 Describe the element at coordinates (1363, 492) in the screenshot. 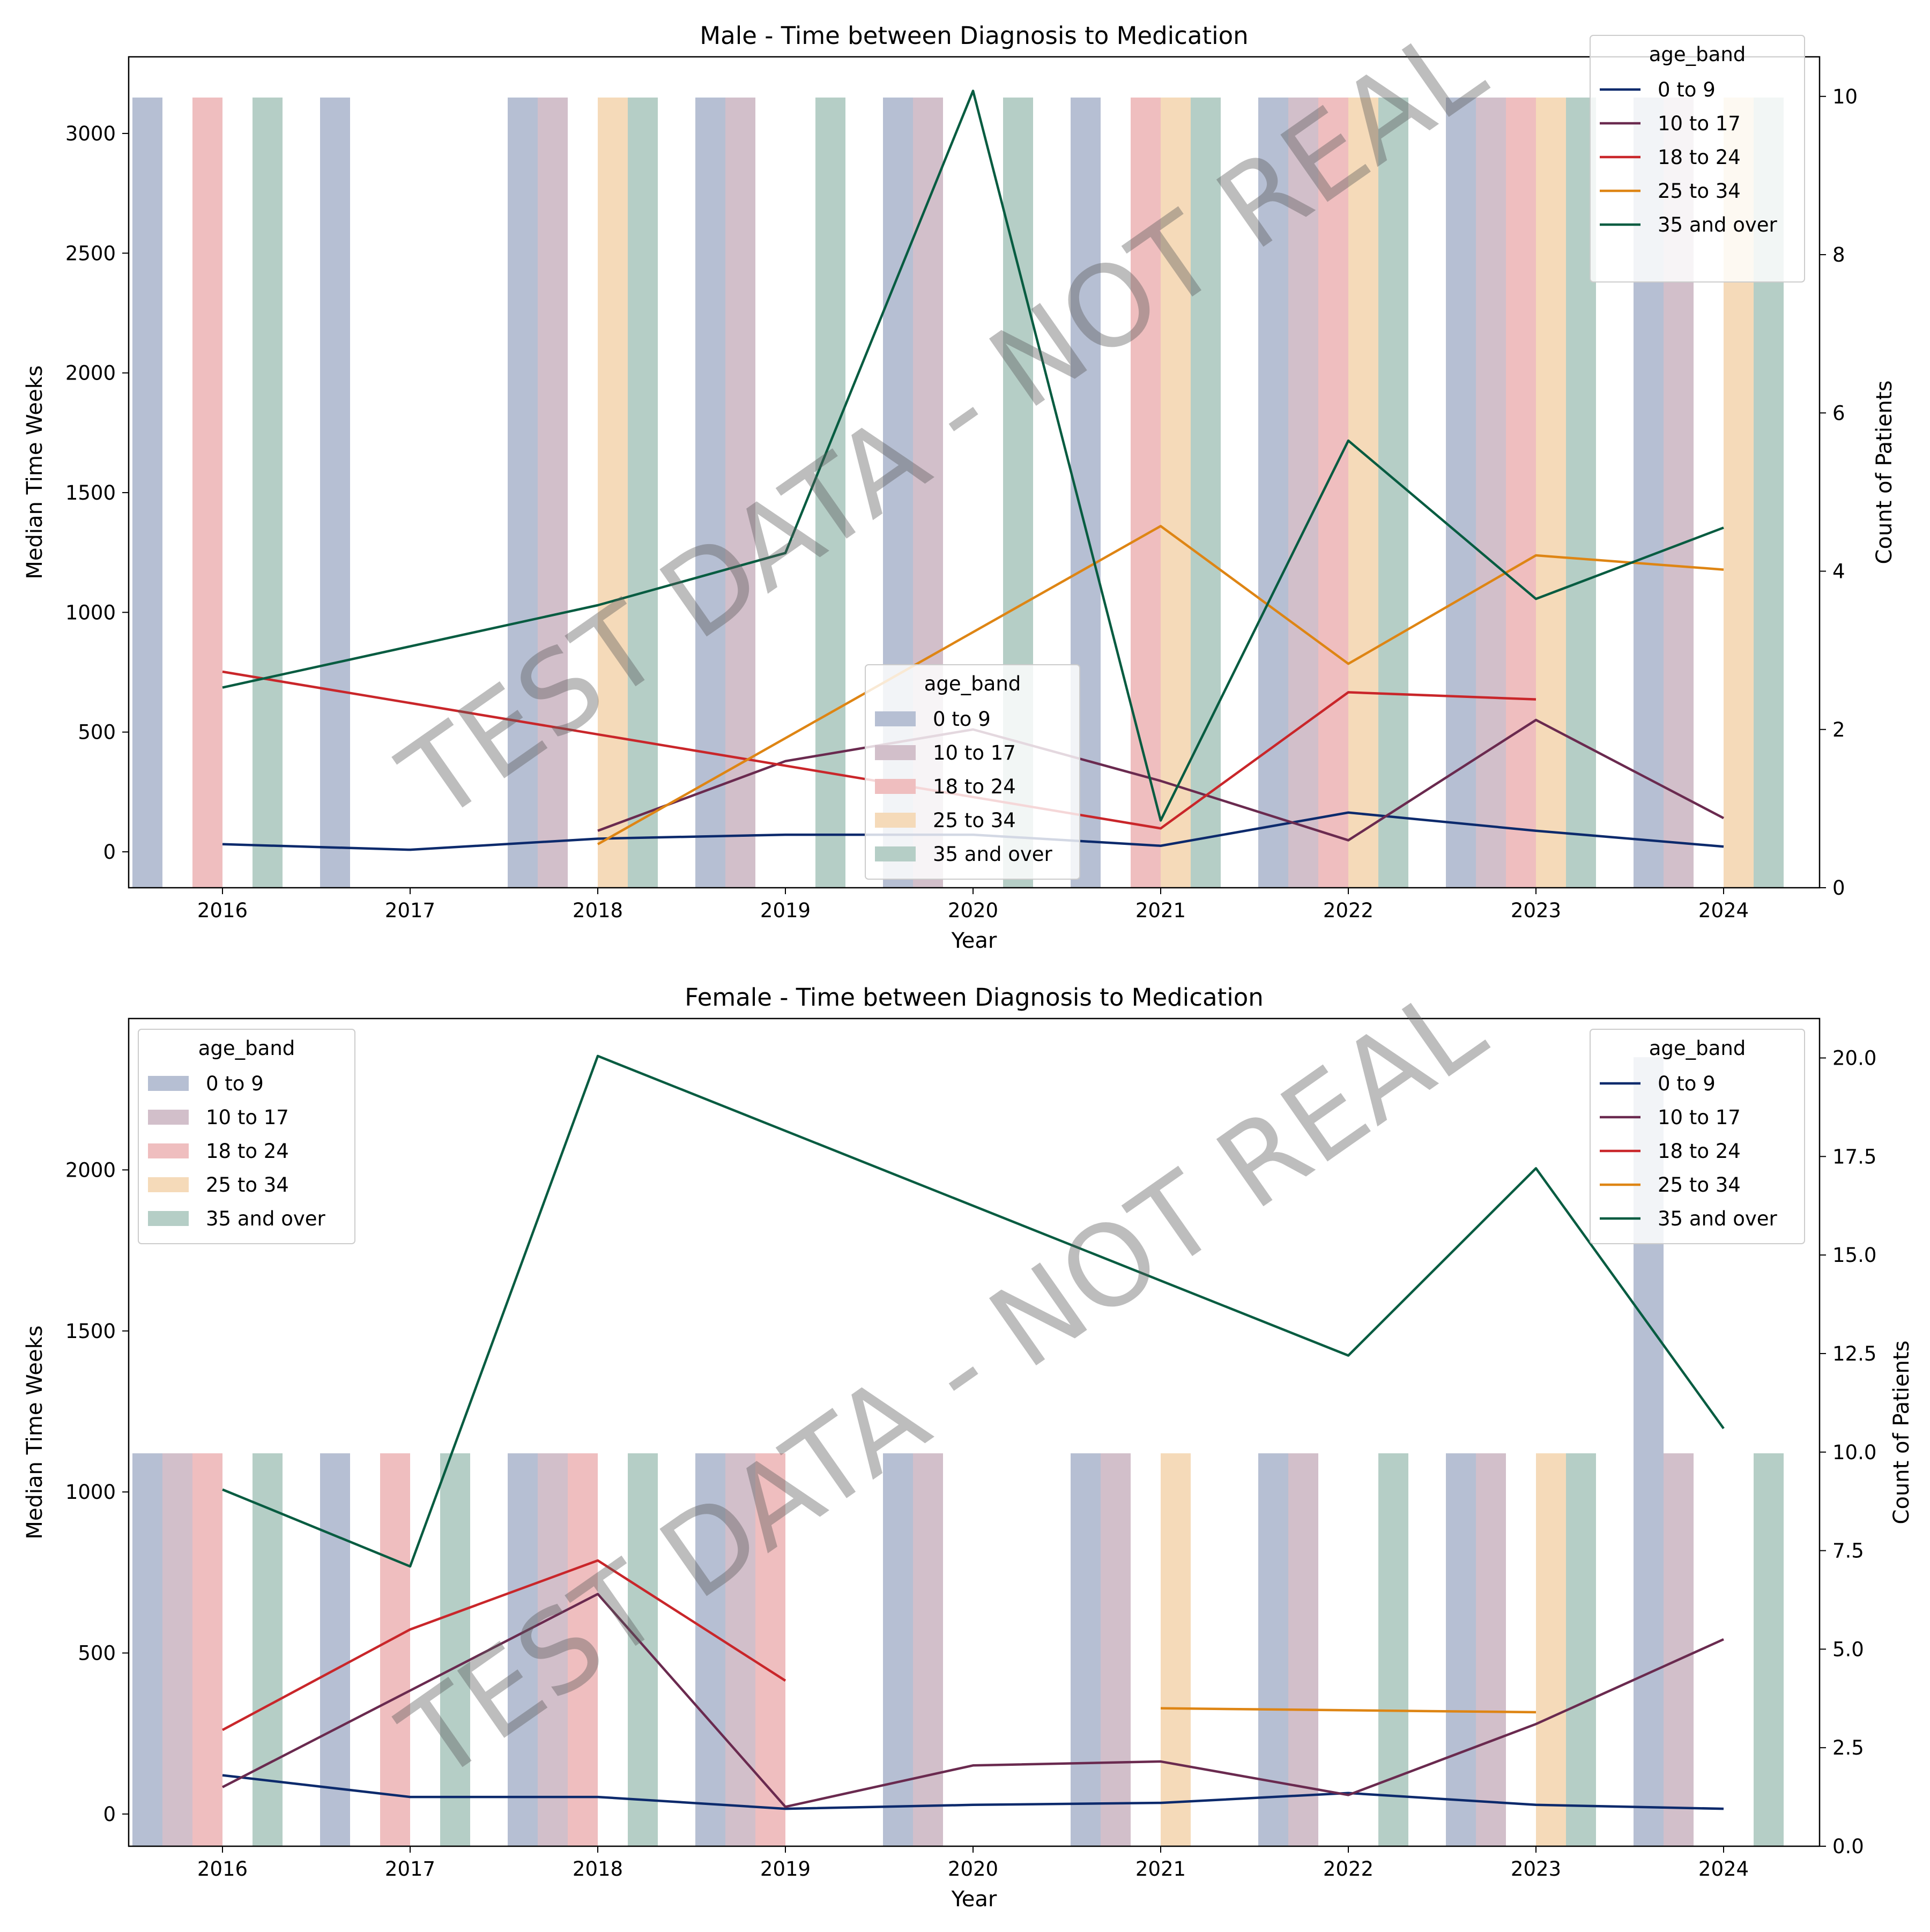

I see `bar-25-to-34-2022` at that location.